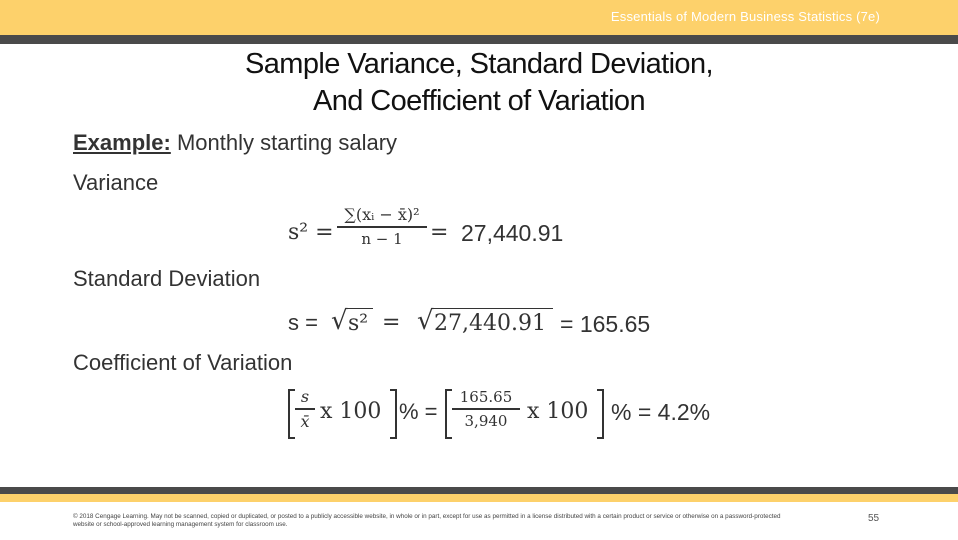 This screenshot has height=540, width=958. I want to click on footer-bar, so click(479, 498).